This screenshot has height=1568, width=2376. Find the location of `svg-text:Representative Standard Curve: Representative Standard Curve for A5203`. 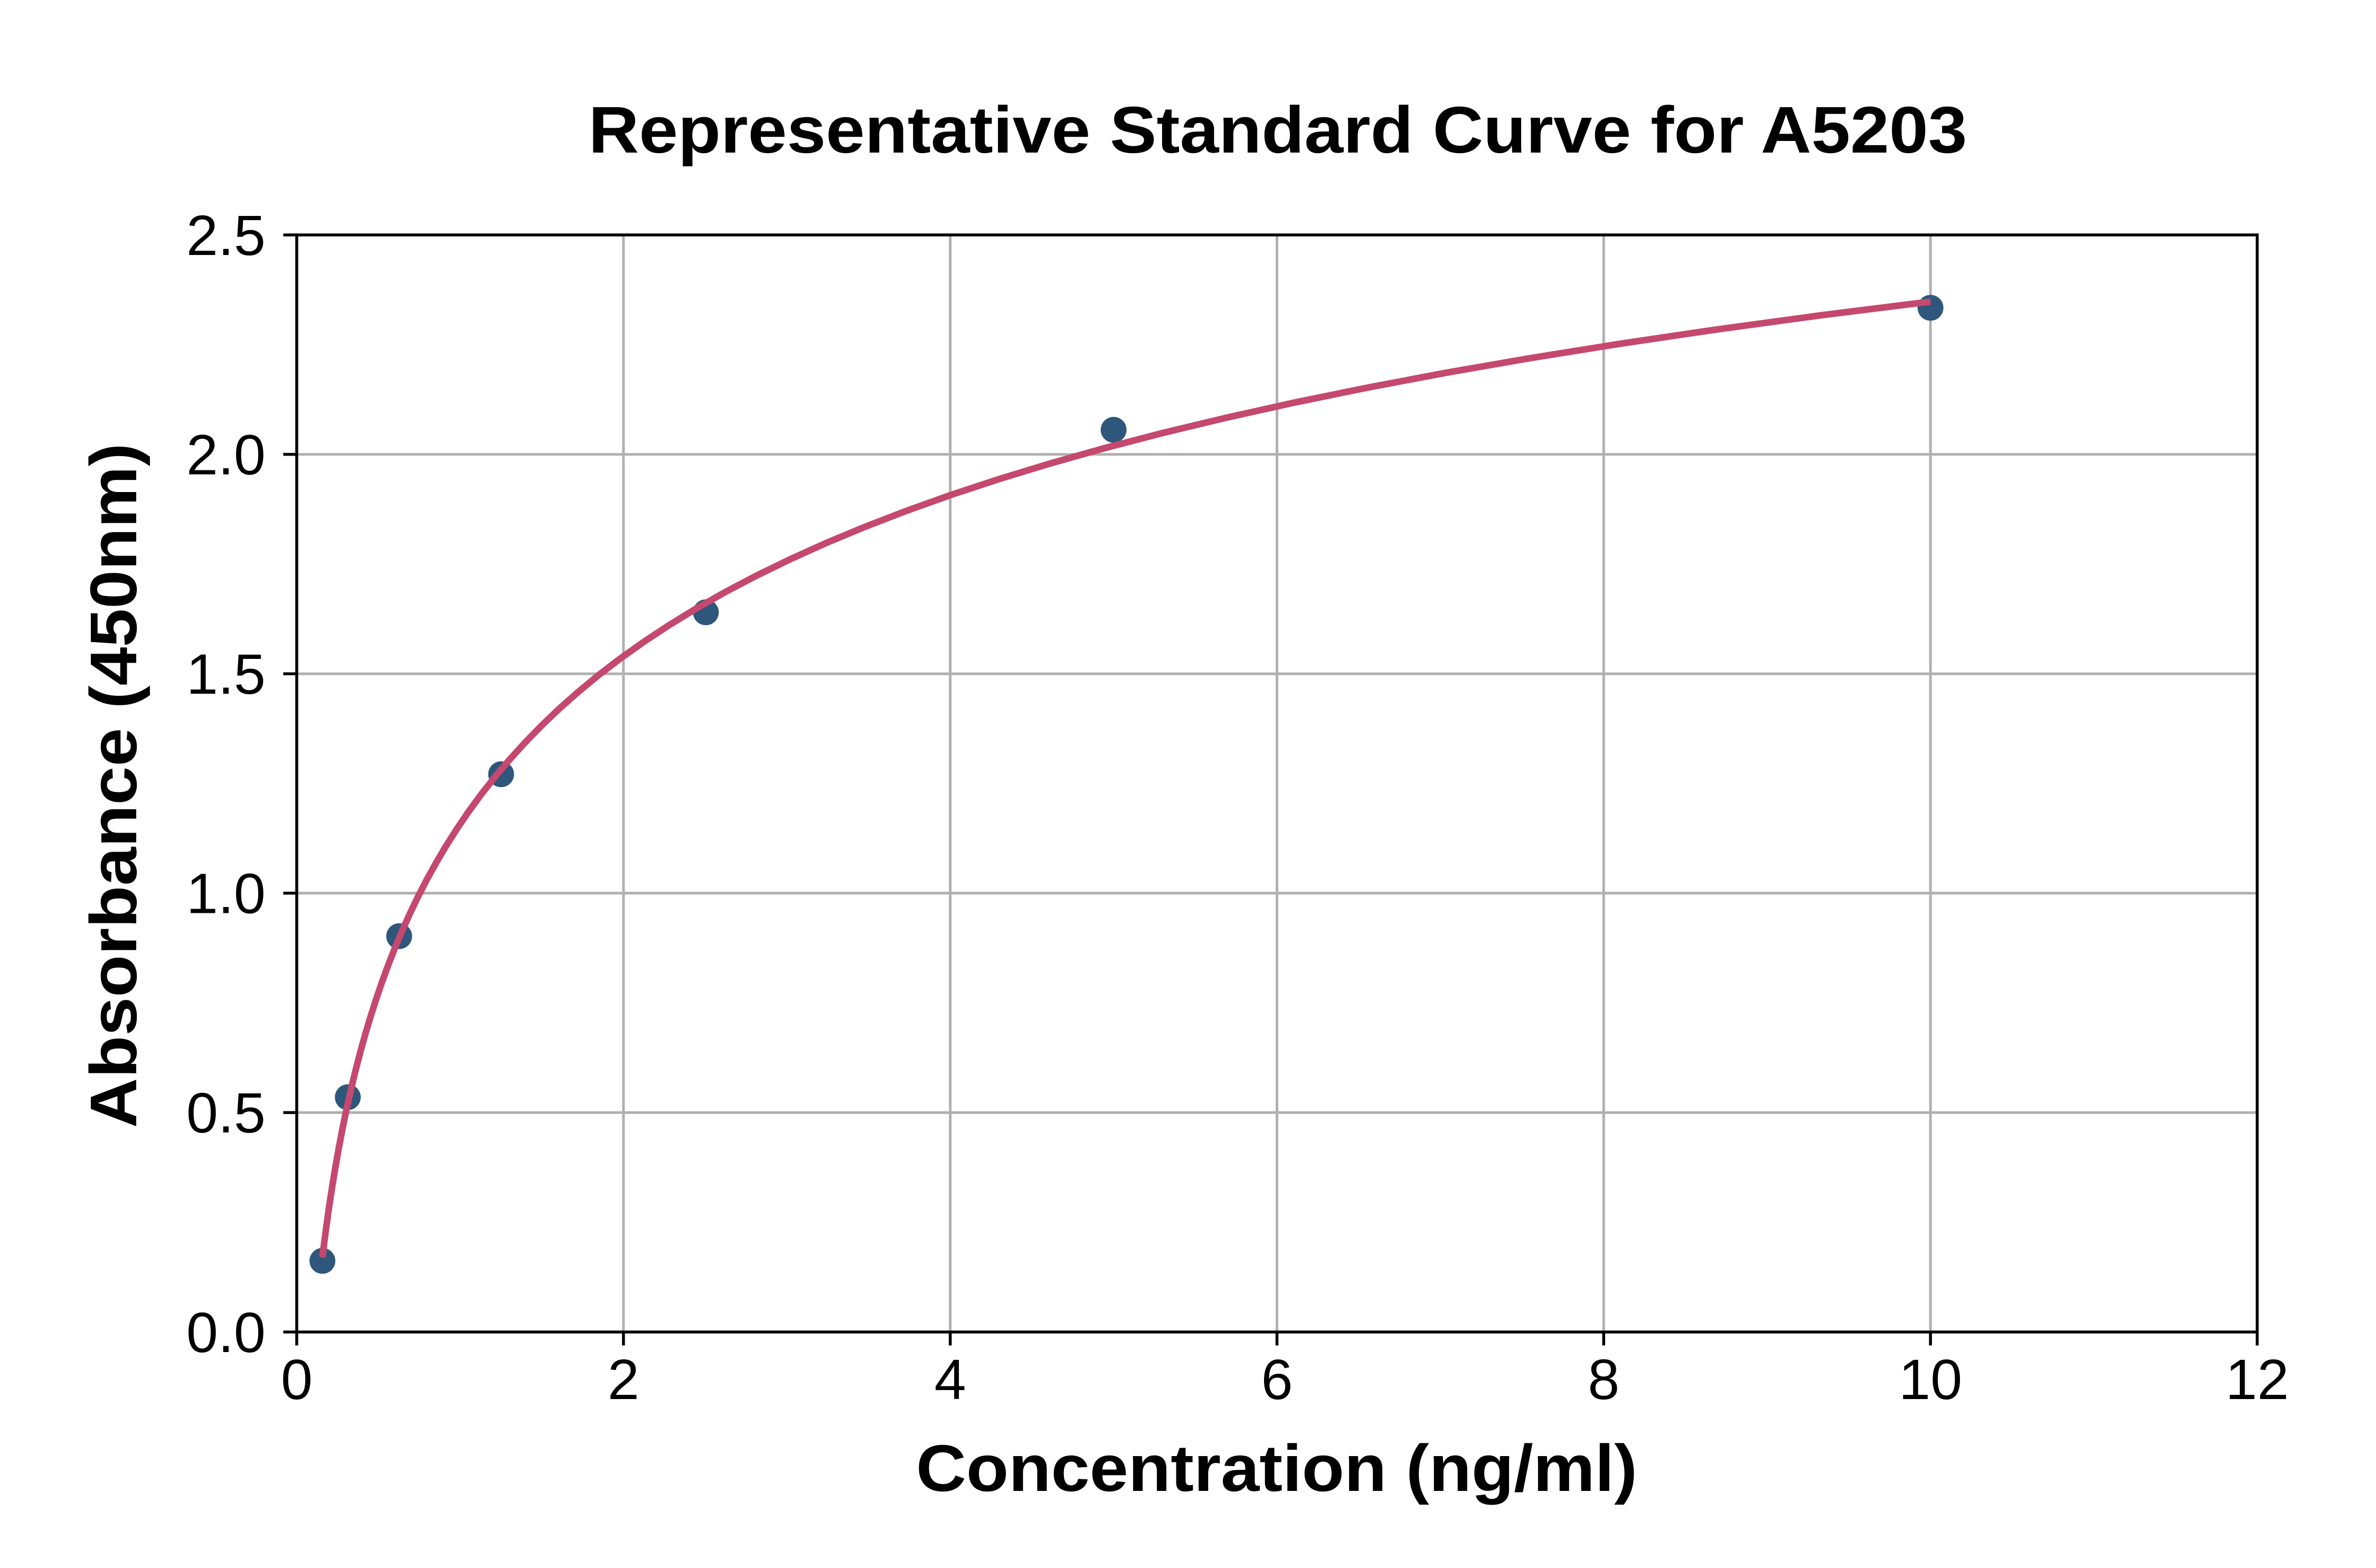

svg-text:Representative Standard Curve: Representative Standard Curve for A5203 is located at coordinates (1278, 130).